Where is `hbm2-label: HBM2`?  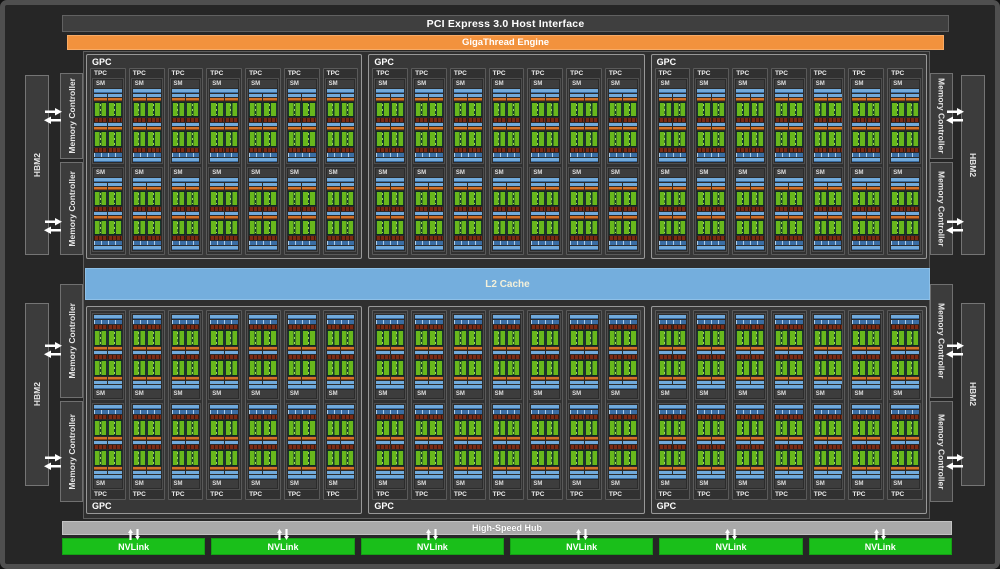
hbm2-label: HBM2 is located at coordinates (973, 165).